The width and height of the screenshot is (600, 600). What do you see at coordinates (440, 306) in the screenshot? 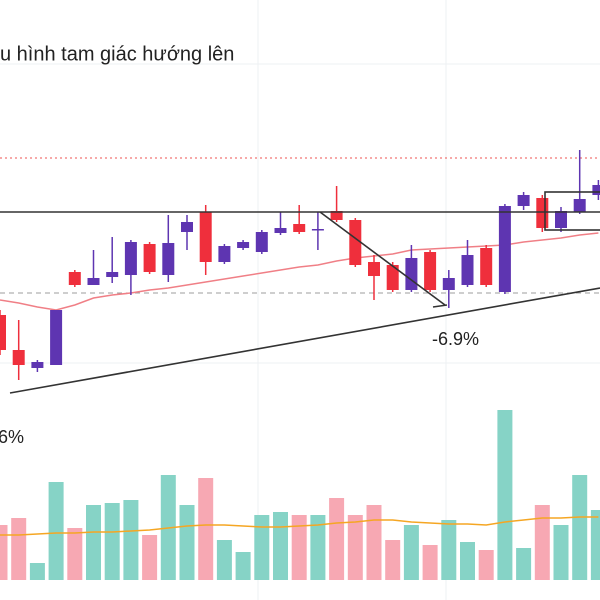
I see `measure-tick` at bounding box center [440, 306].